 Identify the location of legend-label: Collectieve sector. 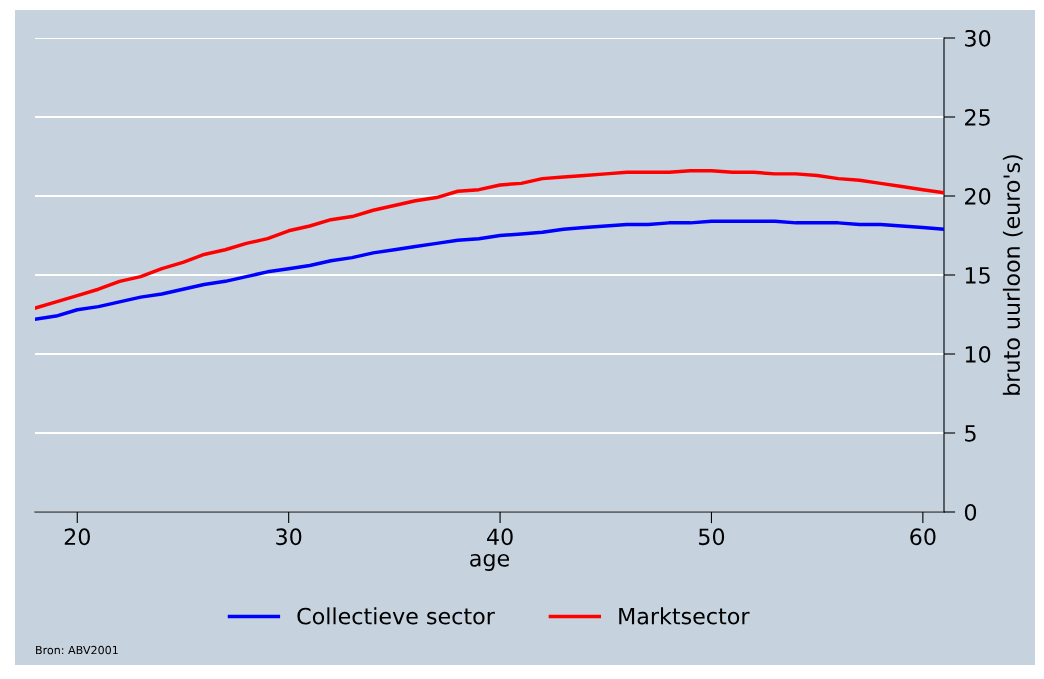
(396, 616).